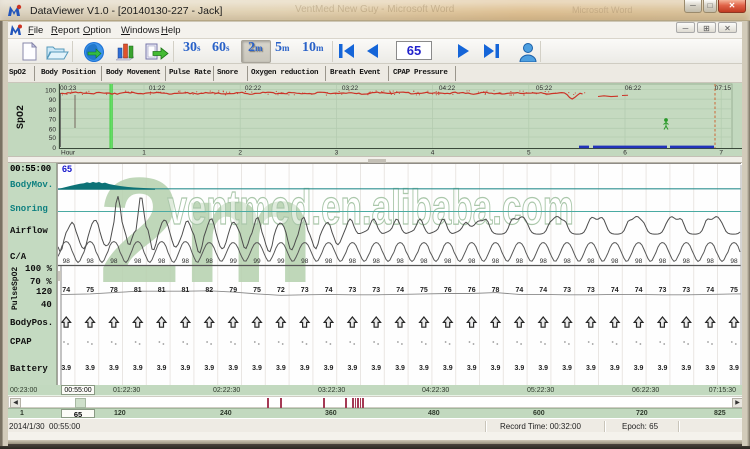 This screenshot has height=449, width=750. Describe the element at coordinates (68, 88) in the screenshot. I see `svg-text: 00:23` at that location.